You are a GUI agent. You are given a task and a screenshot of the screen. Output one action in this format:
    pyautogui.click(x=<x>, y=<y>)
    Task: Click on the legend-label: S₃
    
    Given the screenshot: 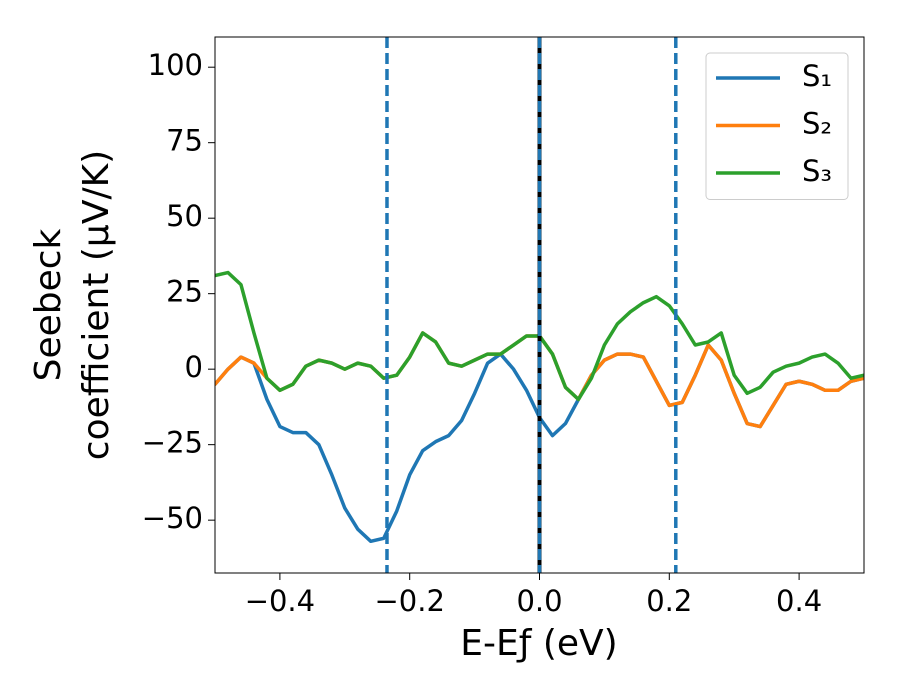 What is the action you would take?
    pyautogui.click(x=817, y=171)
    